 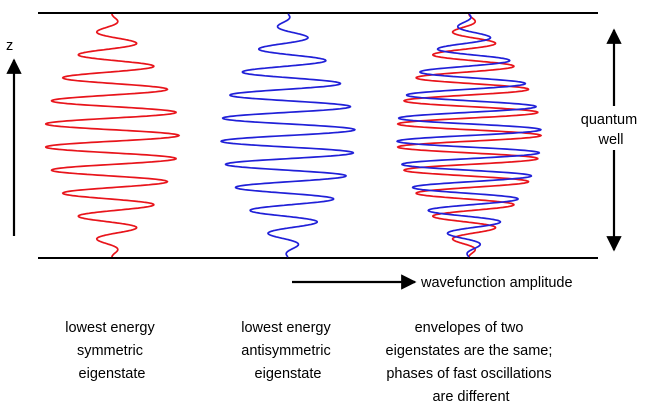 I want to click on overlay-antisymmetric-curve, so click(x=469, y=135).